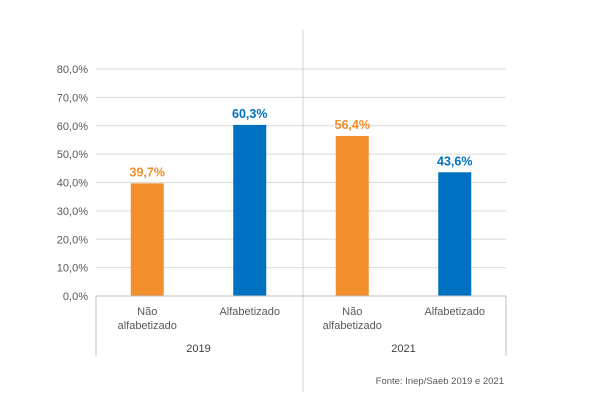 The width and height of the screenshot is (602, 419). I want to click on y-tick-label: 40,0%, so click(72, 184).